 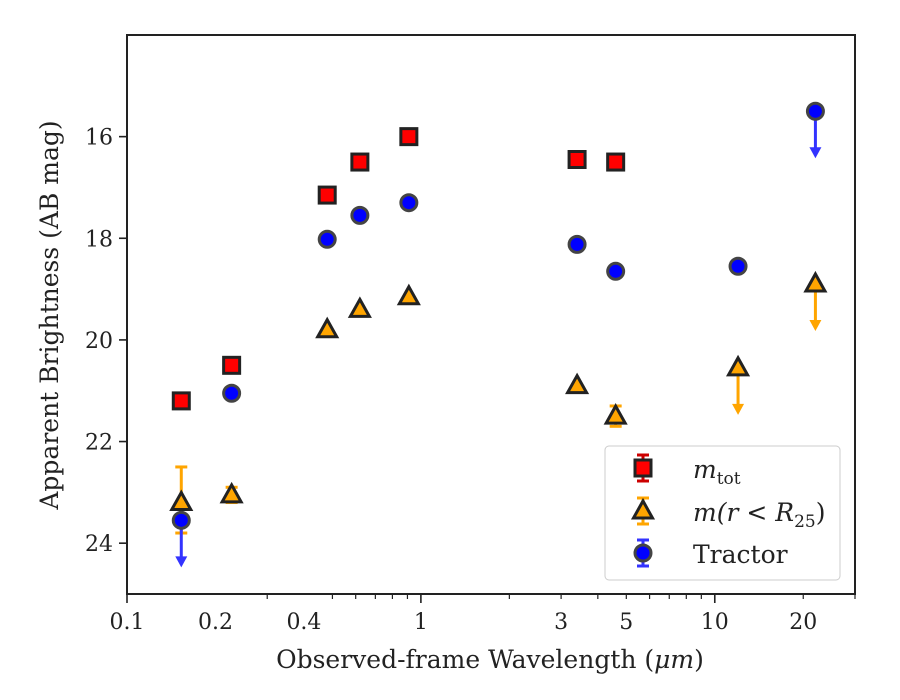 I want to click on y-axis-label: Apparent Brightness (AB mag), so click(x=49, y=315).